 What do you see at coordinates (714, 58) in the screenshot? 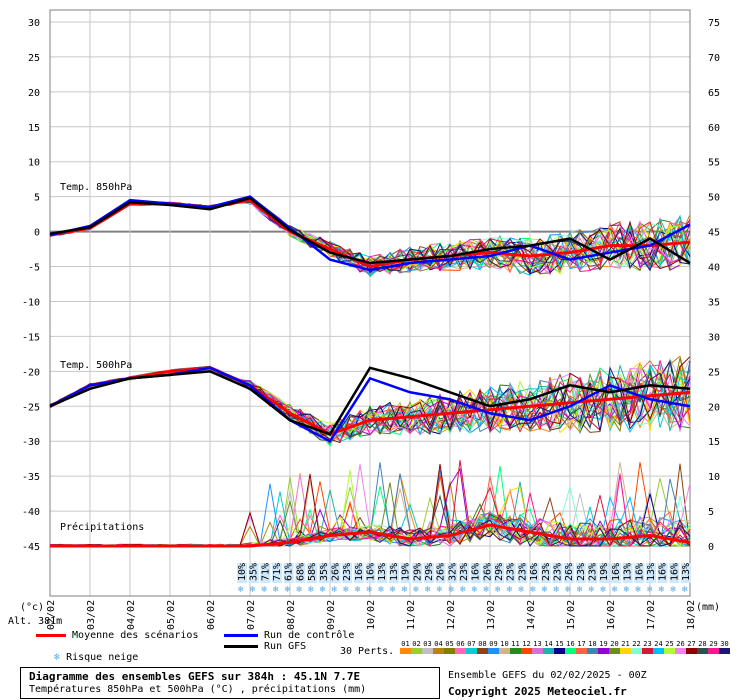
I see `y-right-tick-label: 70` at bounding box center [714, 58].